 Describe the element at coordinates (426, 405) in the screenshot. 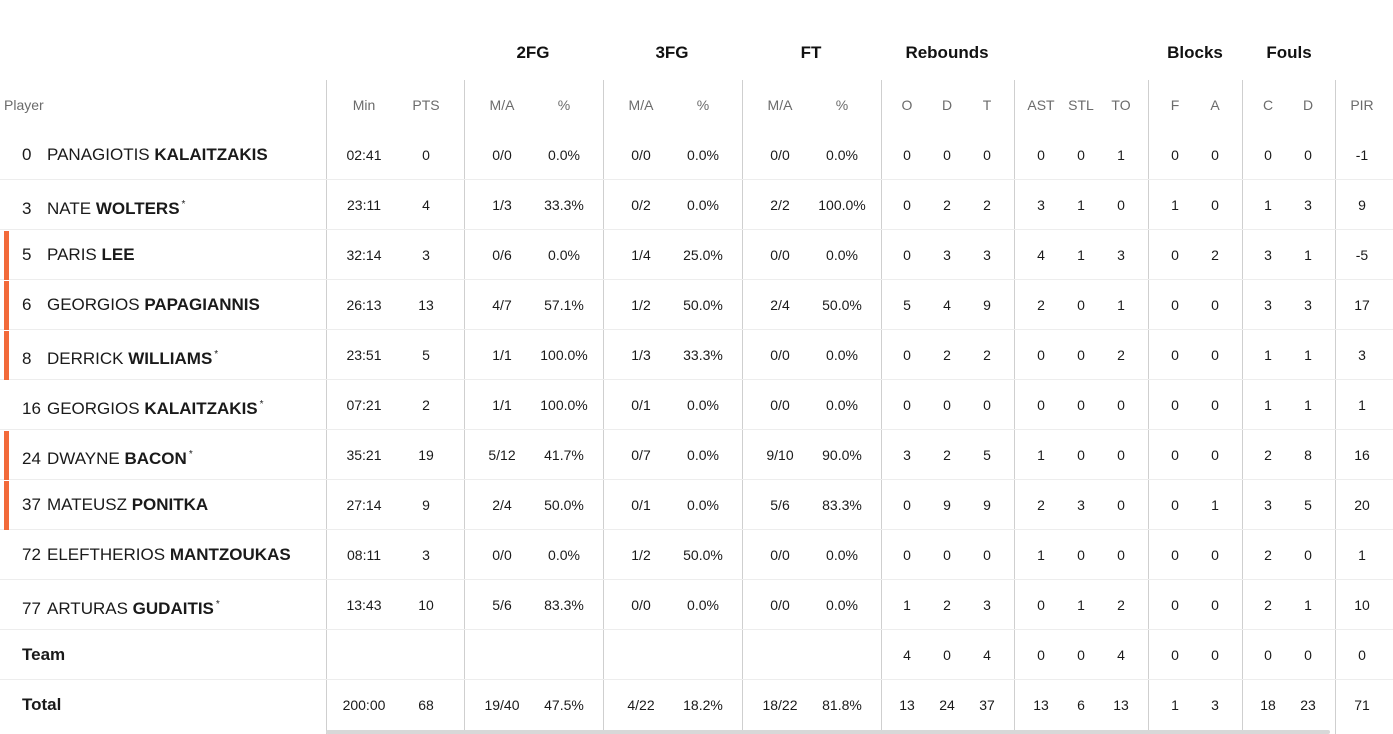

I see `stat-pts: 2` at that location.